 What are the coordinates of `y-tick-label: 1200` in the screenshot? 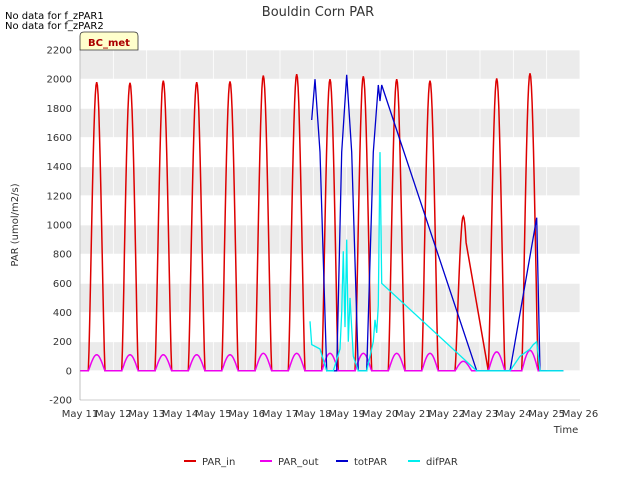 It's located at (59, 196).